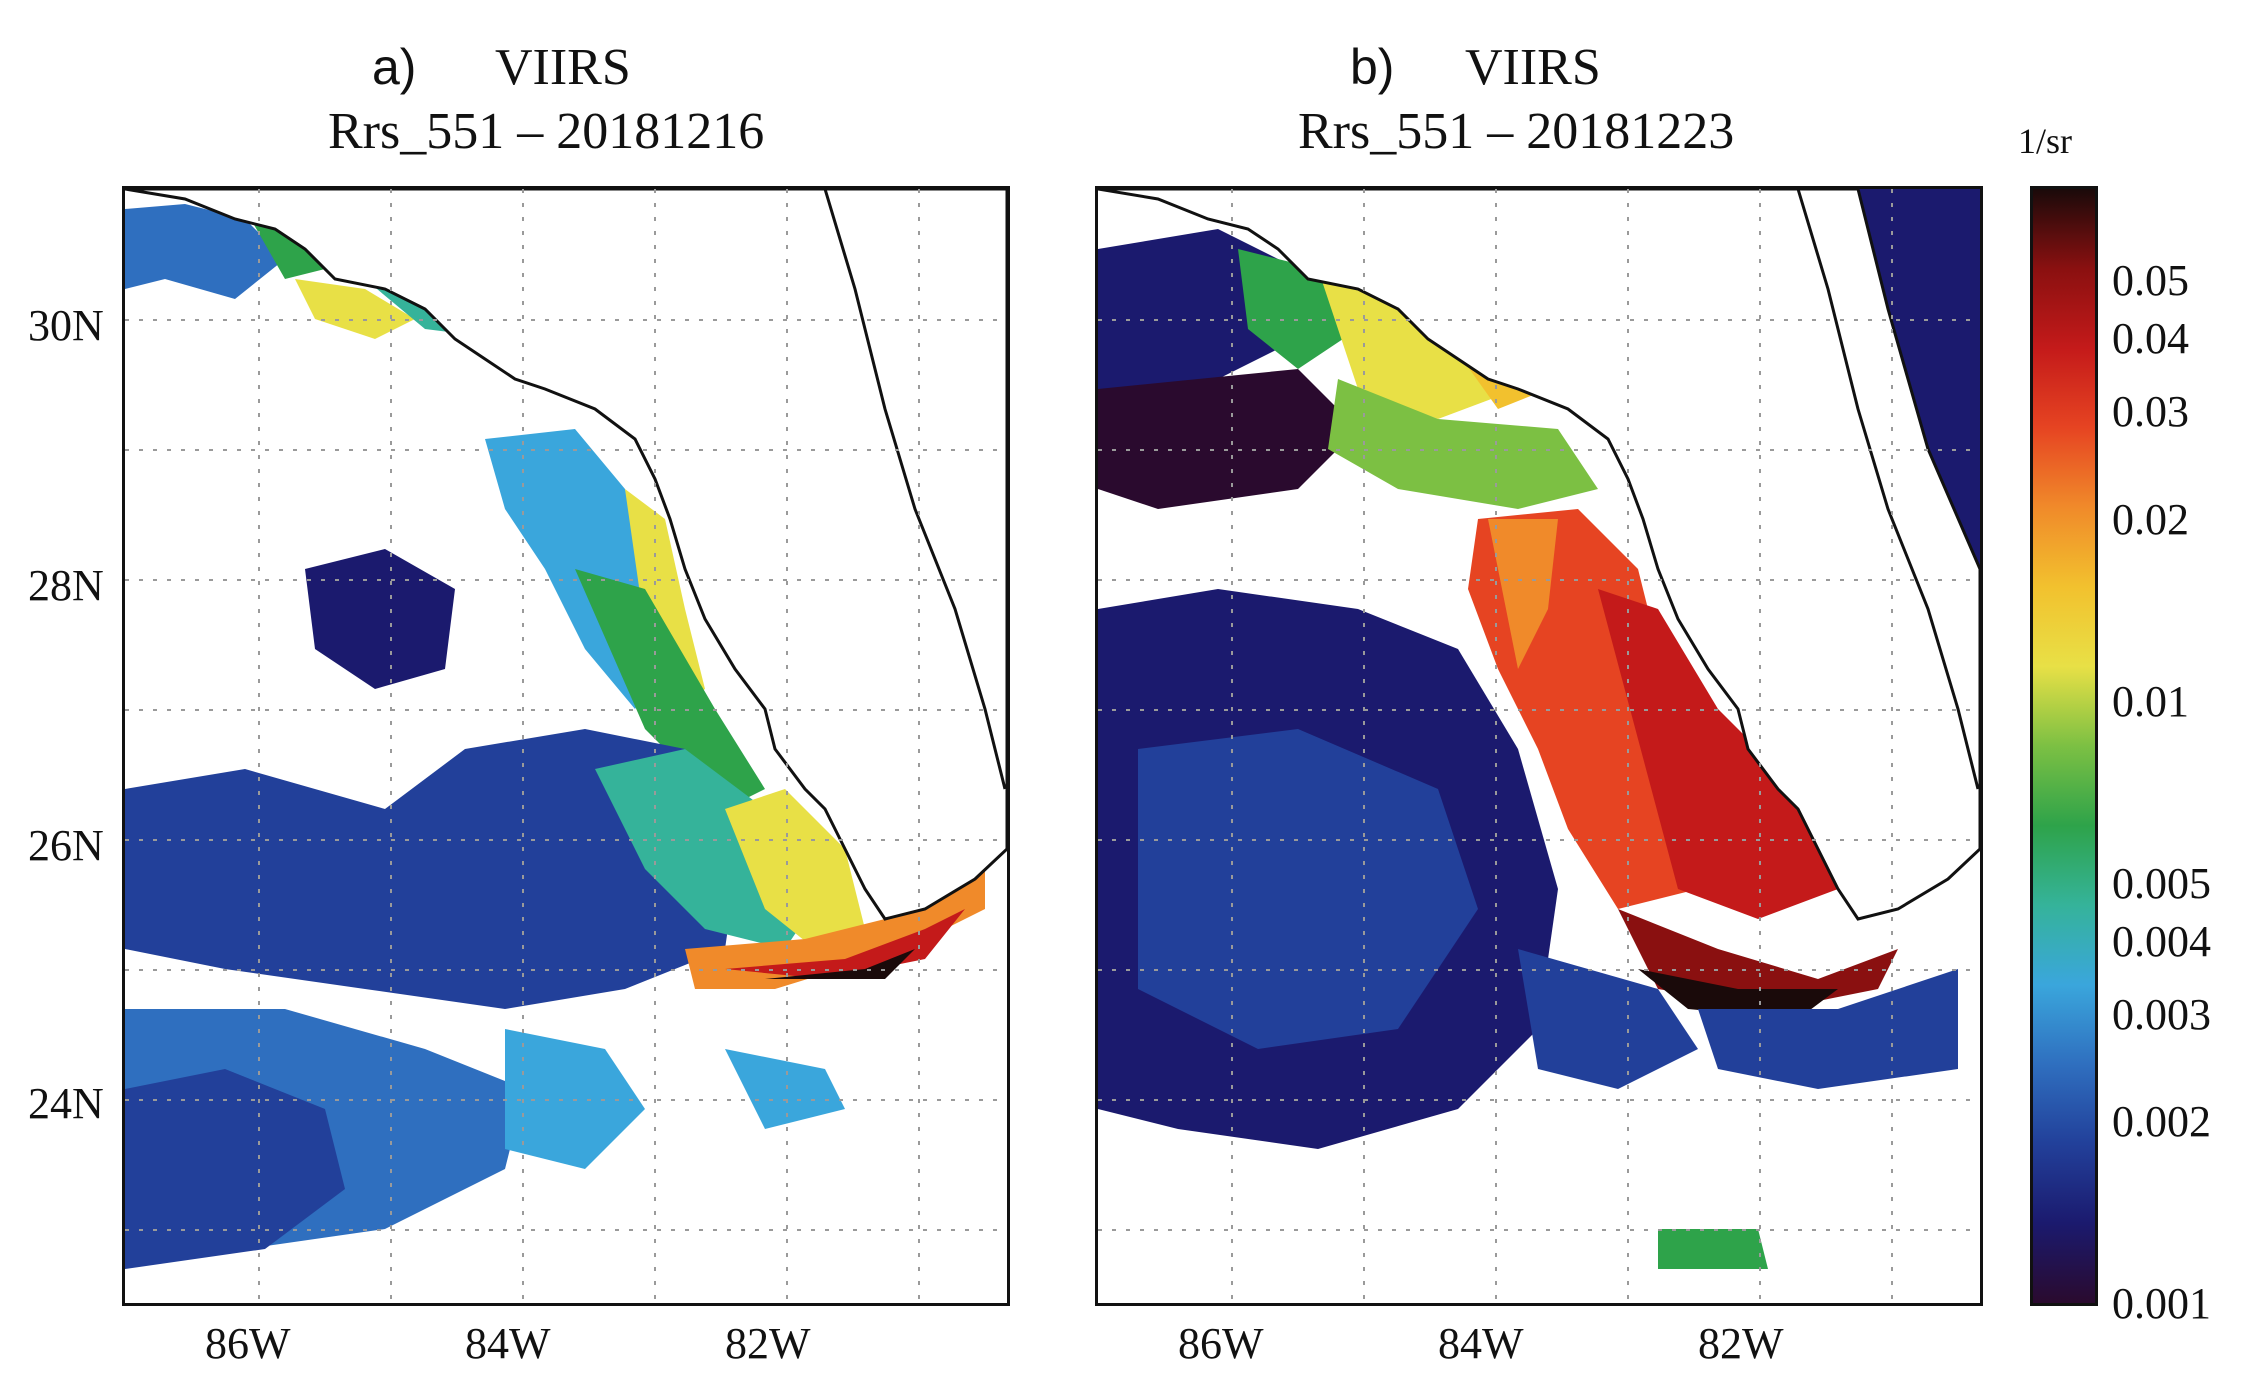 This screenshot has width=2258, height=1391. I want to click on lon-tick-84w-a: 84W, so click(508, 1343).